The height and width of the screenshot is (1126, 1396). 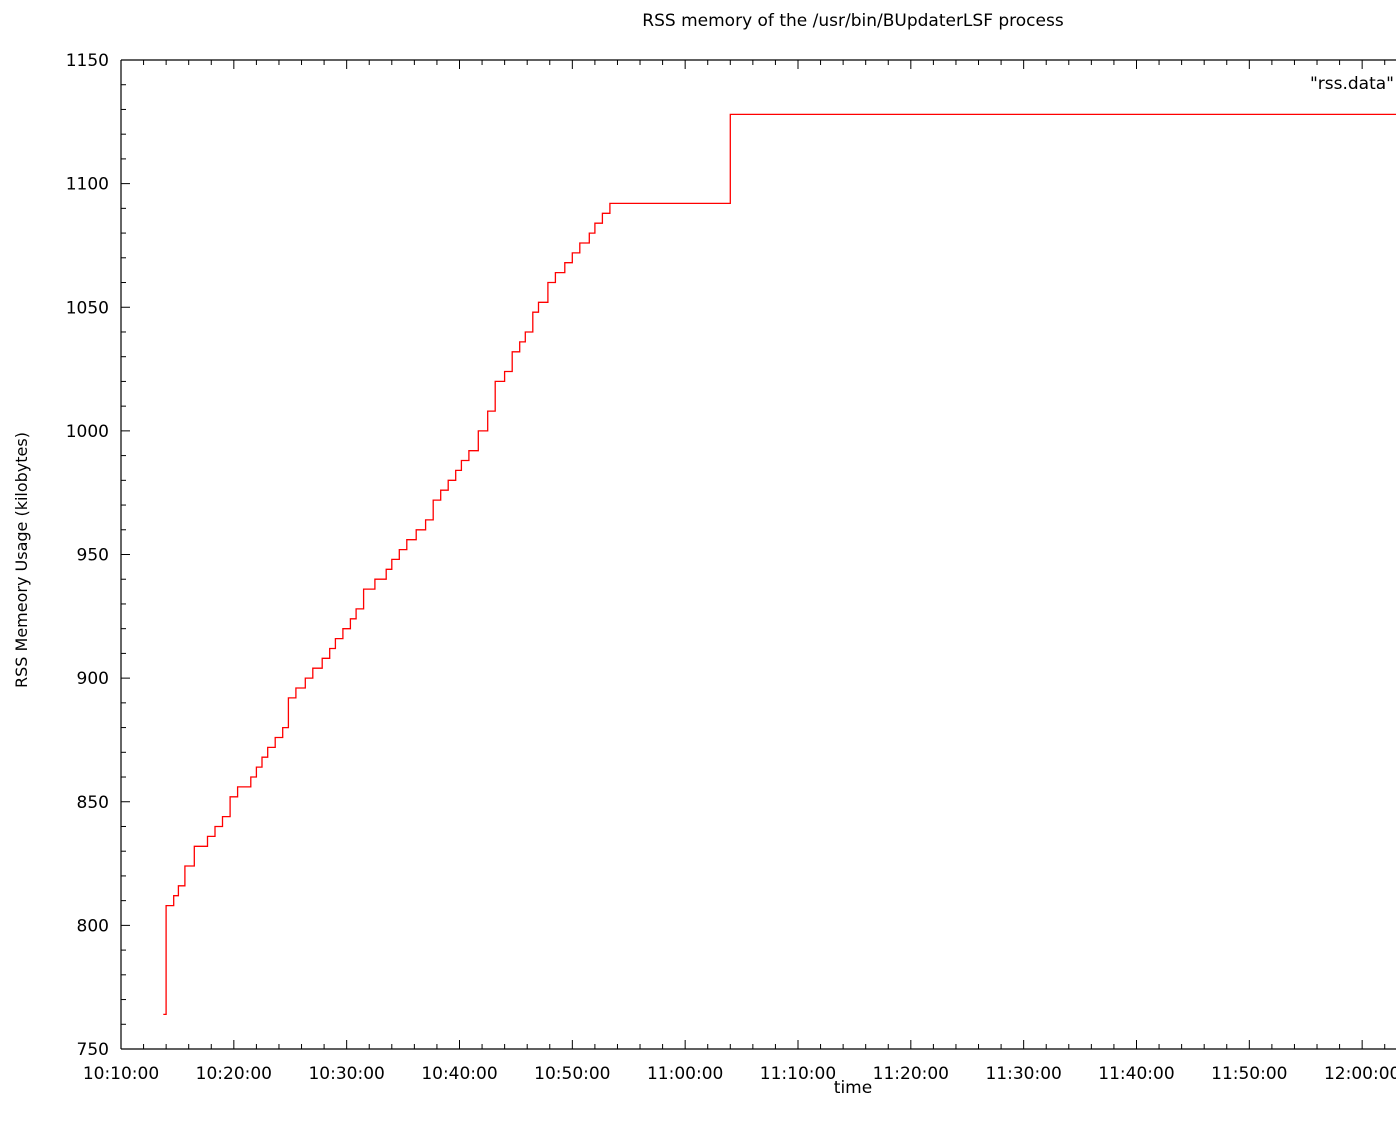 I want to click on x-tick-label: 10:50:00, so click(x=572, y=1074).